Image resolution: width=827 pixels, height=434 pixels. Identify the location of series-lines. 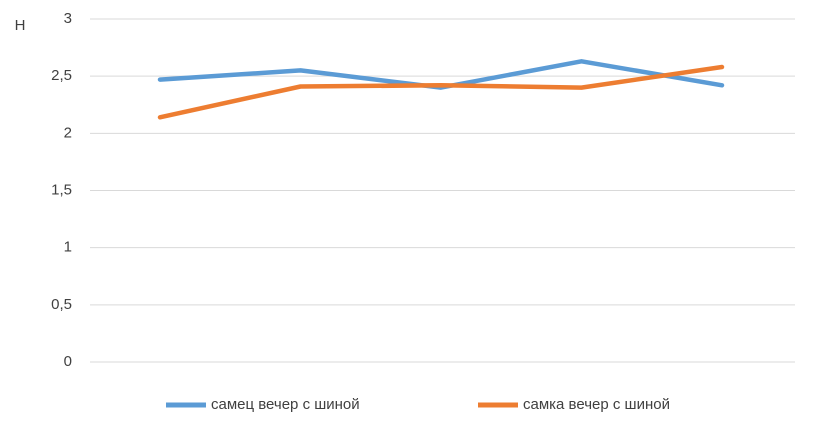
(441, 89).